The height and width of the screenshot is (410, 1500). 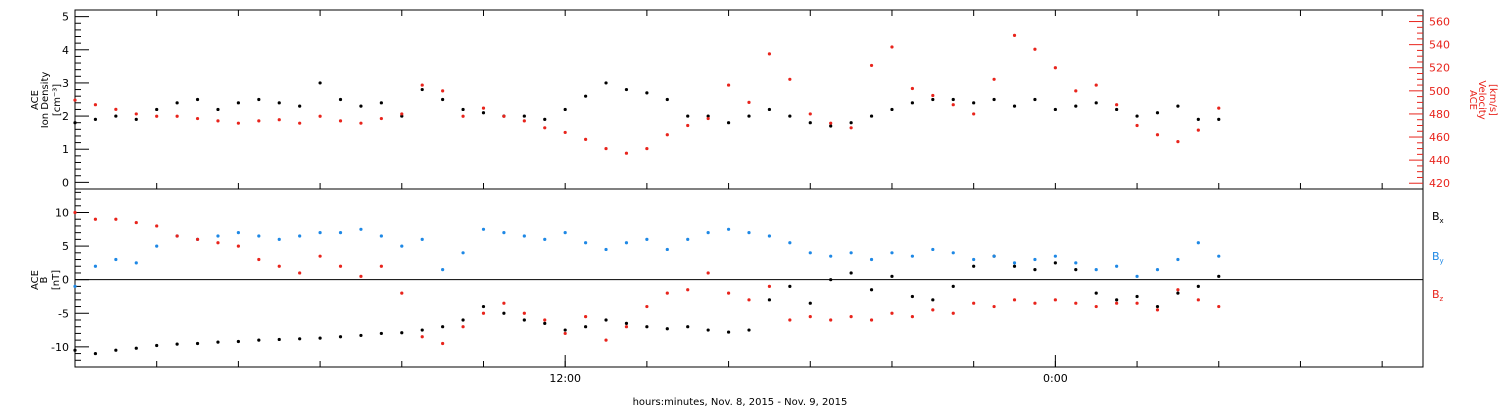 What do you see at coordinates (35, 100) in the screenshot?
I see `top-ylabel-line-1: ACE` at bounding box center [35, 100].